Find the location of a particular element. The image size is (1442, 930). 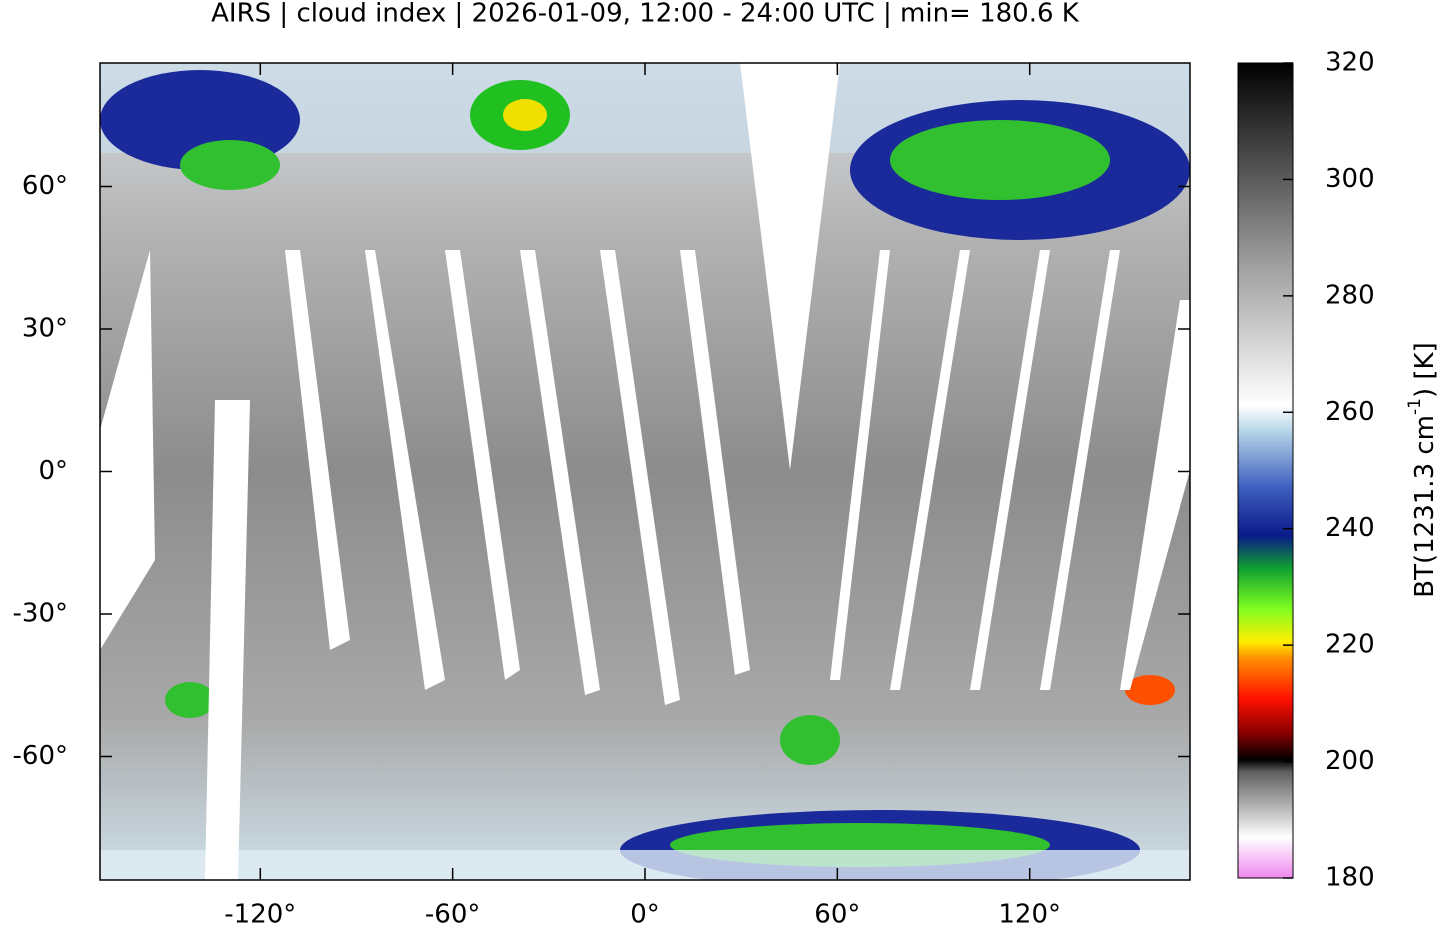

colorbar-label-text: BT(1231.3 cm is located at coordinates (1425, 506).